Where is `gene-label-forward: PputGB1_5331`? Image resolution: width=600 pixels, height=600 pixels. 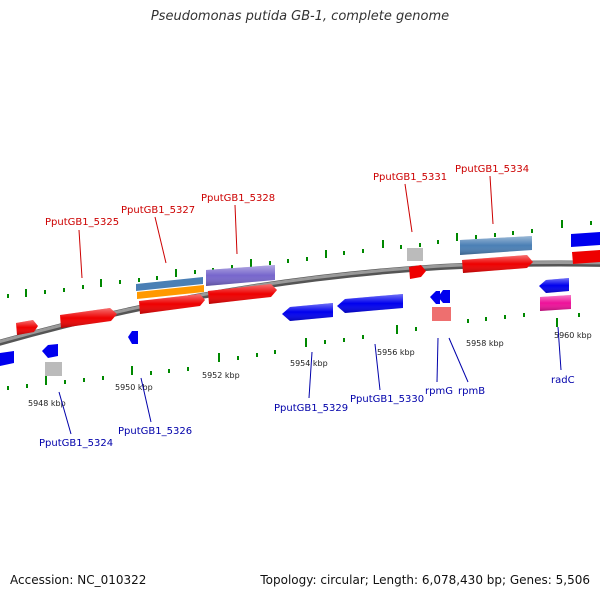 gene-label-forward: PputGB1_5331 is located at coordinates (410, 177).